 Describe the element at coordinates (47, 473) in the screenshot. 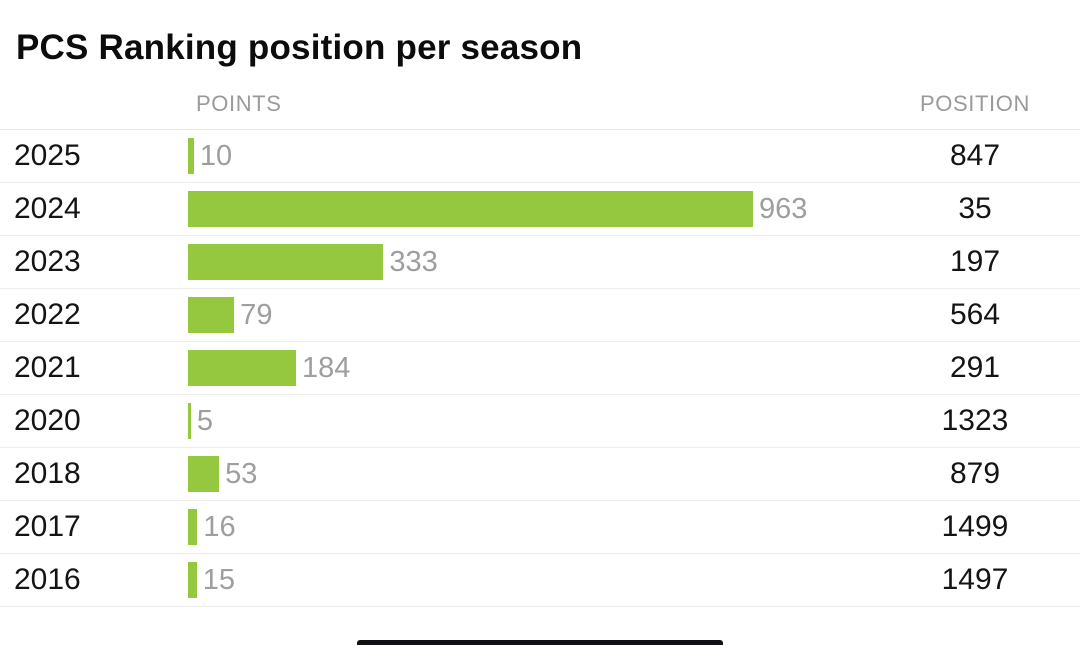

I see `season-year-label: 2018` at that location.